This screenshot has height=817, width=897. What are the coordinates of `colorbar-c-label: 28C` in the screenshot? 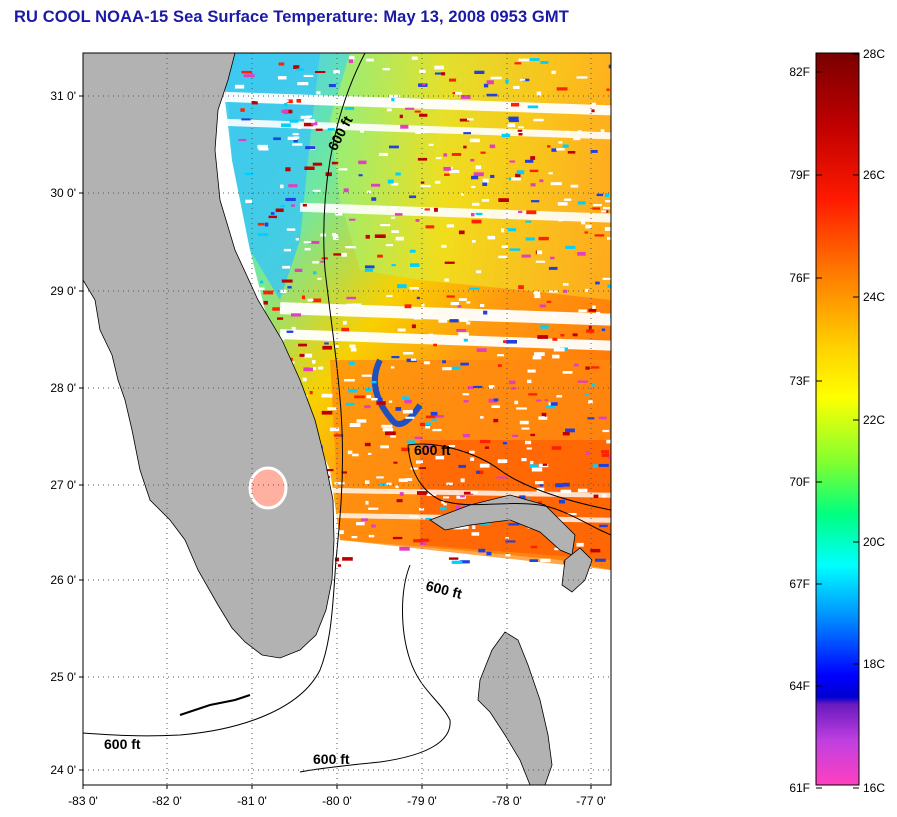 It's located at (874, 54).